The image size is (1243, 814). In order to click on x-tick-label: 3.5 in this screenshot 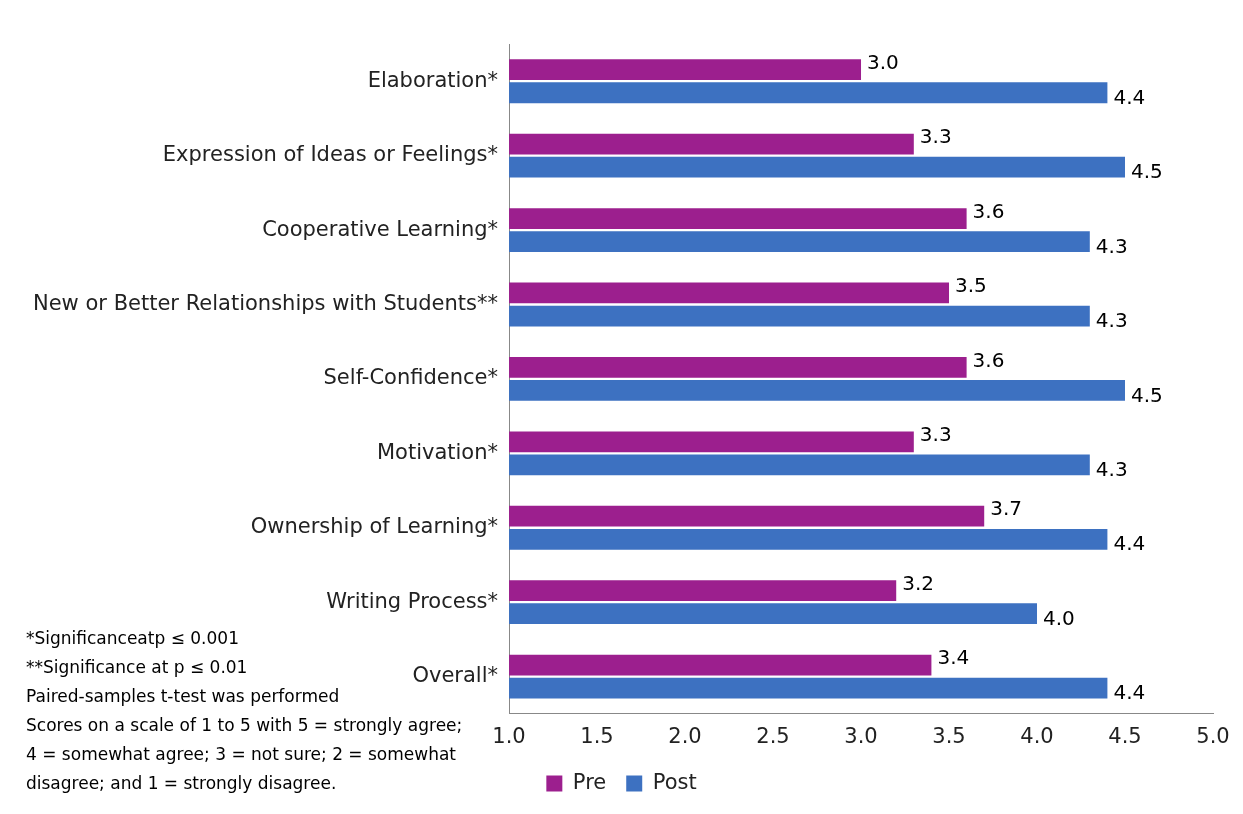, I will do `click(949, 735)`.